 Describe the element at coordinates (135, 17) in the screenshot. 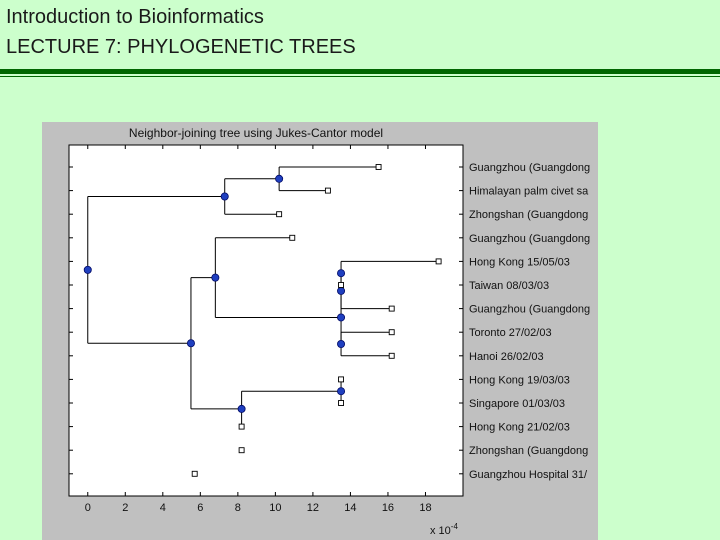

I see `slide-title-line-1: Introduction to Bioinformatics` at that location.